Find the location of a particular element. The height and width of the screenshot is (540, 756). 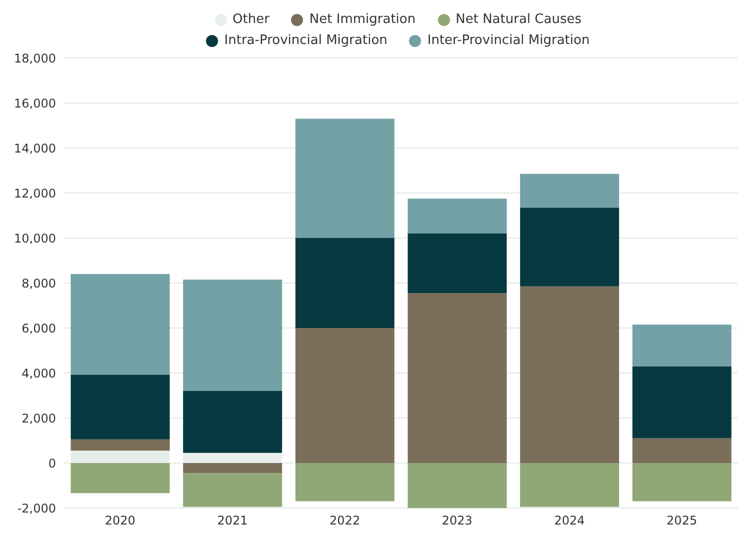

y-tick-label: 14,000 is located at coordinates (35, 148).